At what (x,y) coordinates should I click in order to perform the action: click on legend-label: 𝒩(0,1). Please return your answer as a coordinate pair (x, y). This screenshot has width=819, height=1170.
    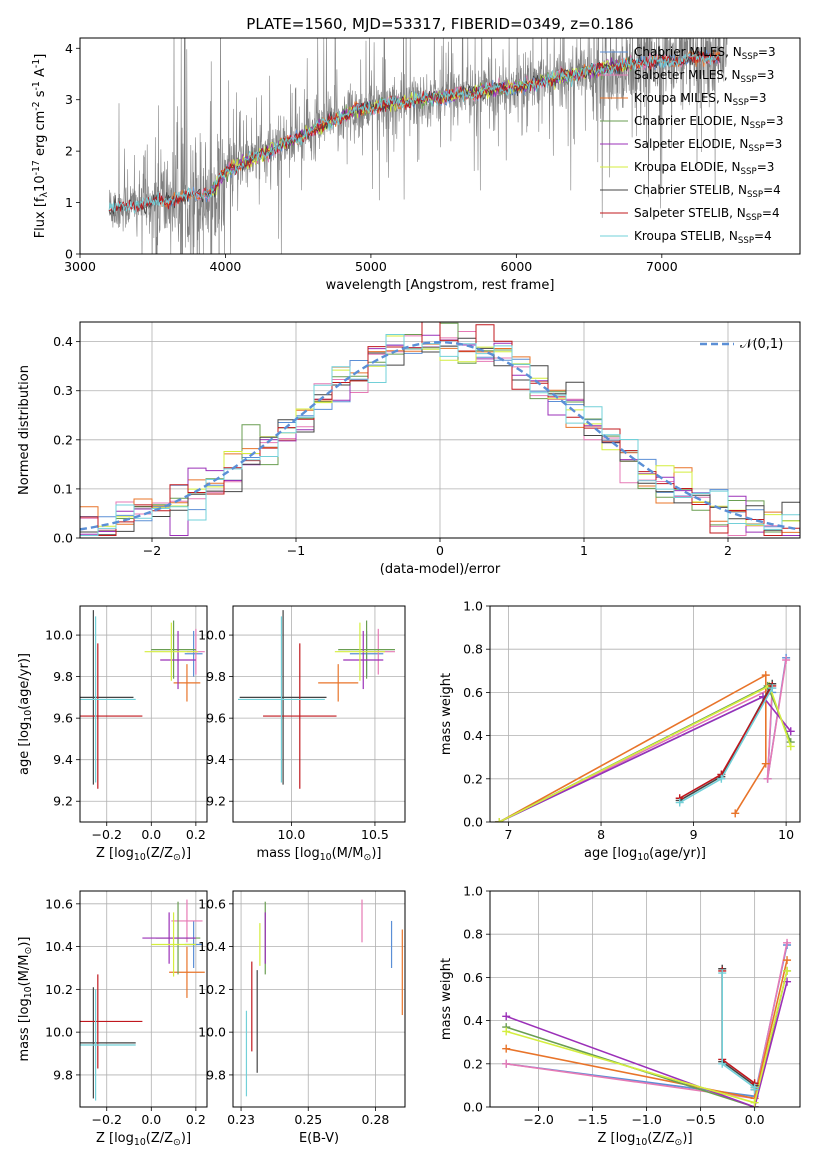
    Looking at the image, I should click on (761, 344).